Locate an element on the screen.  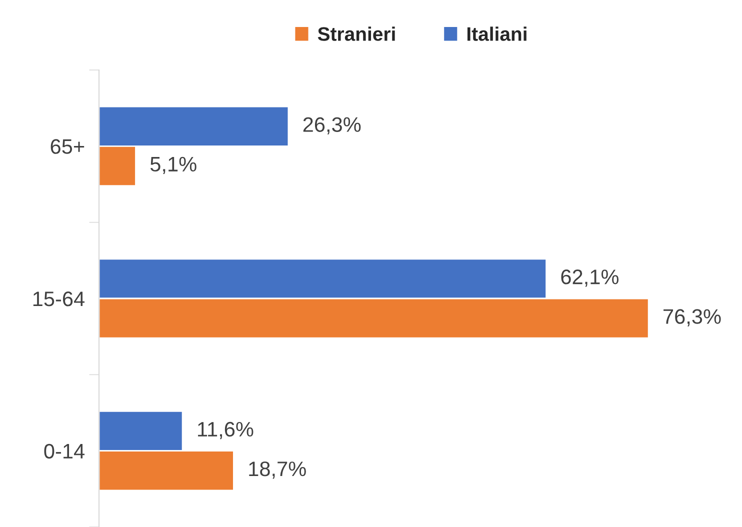
y-tick-label: 0-14 is located at coordinates (64, 451).